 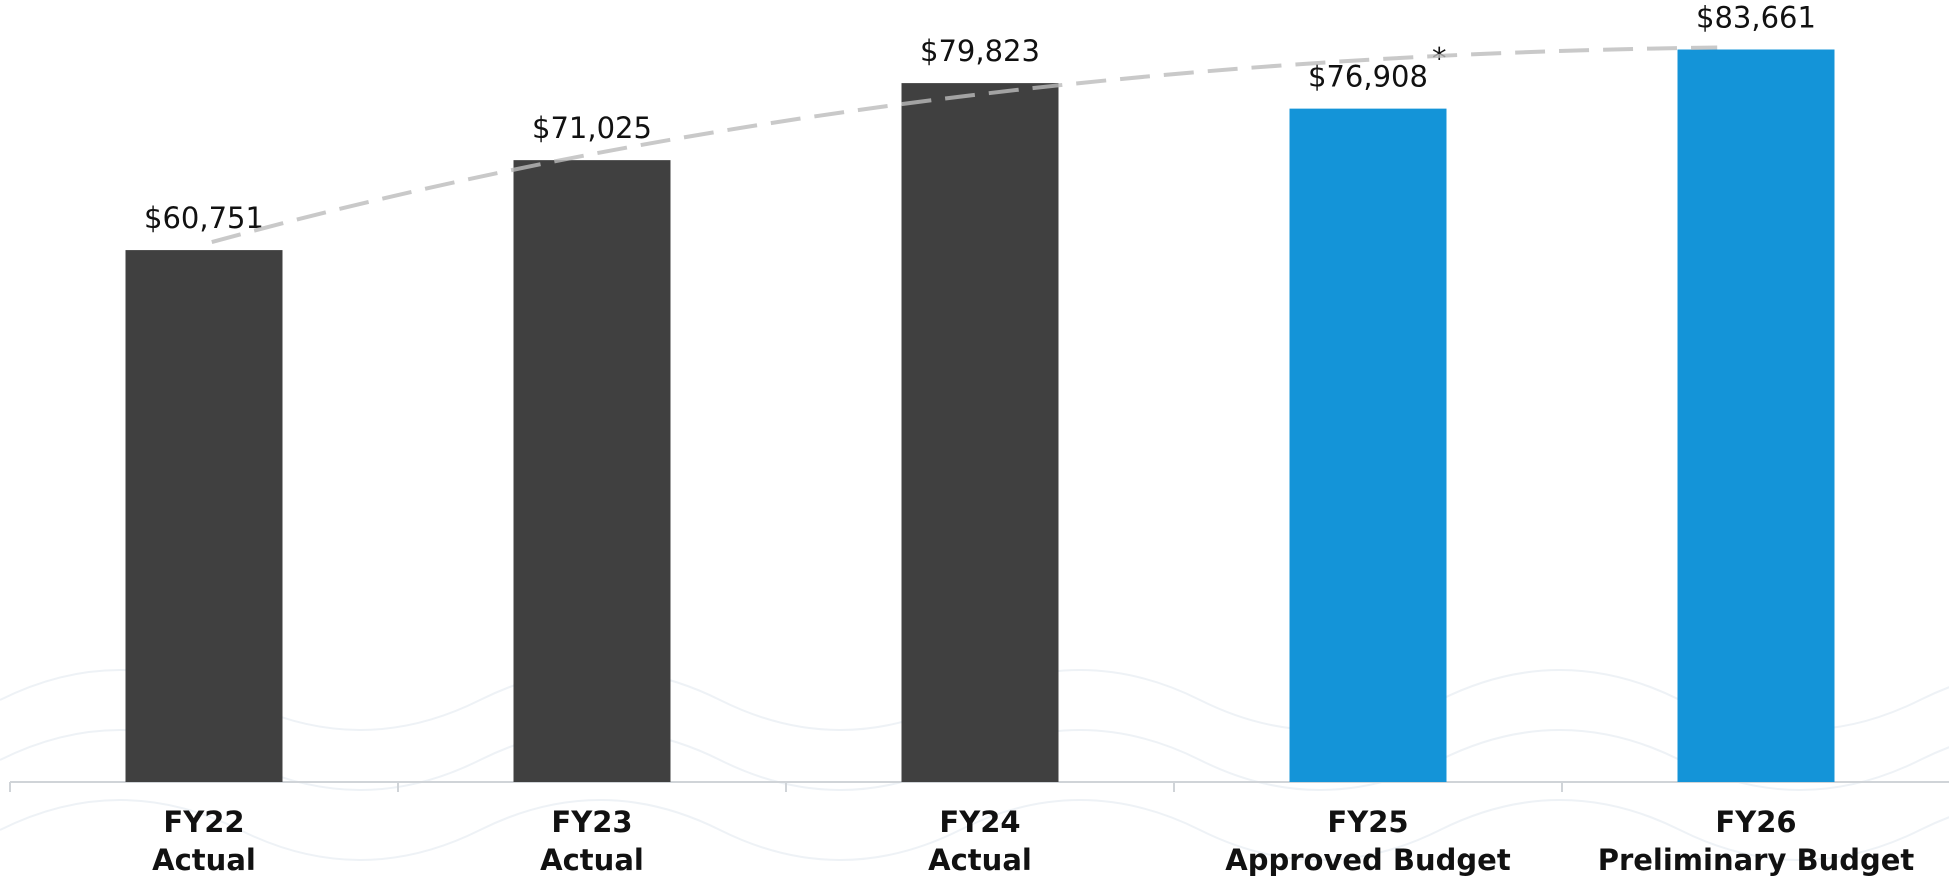 I want to click on x-tick-label: FY25, so click(x=1367, y=822).